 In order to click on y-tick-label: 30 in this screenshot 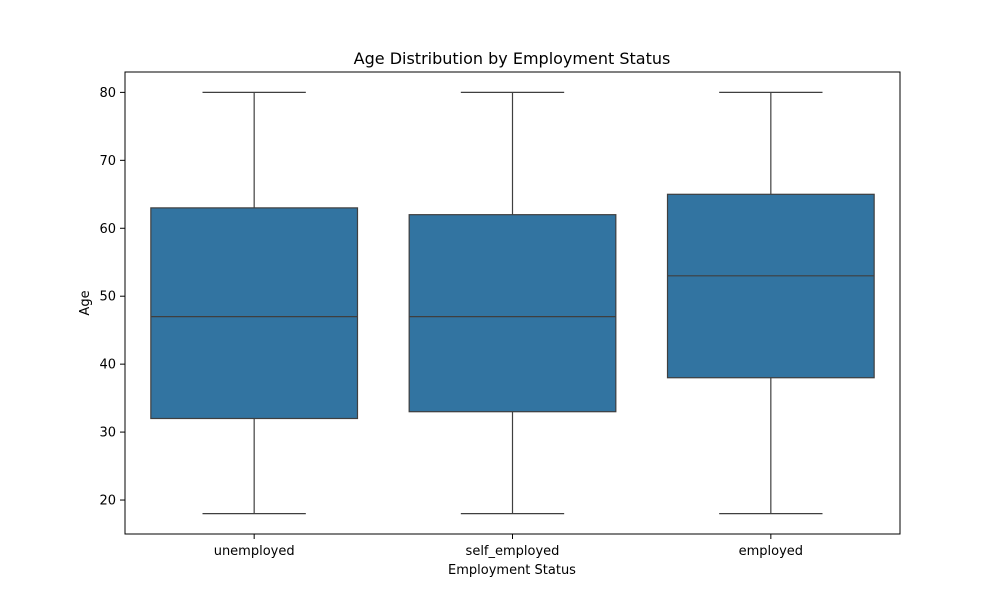, I will do `click(107, 433)`.